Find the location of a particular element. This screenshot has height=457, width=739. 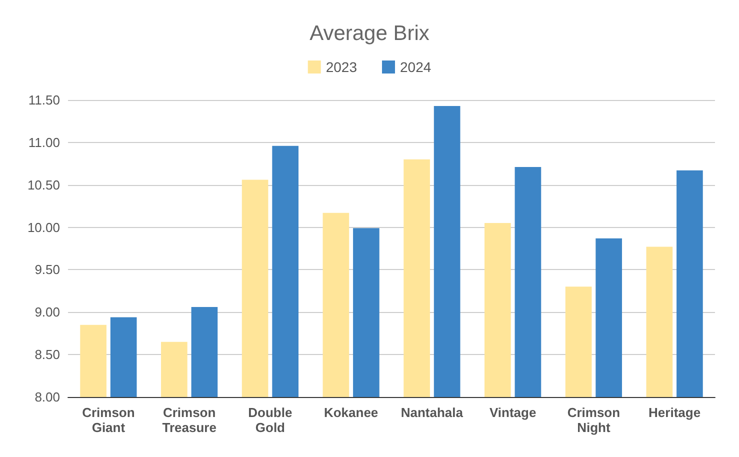

x-tick-label: Double Gold is located at coordinates (270, 420).